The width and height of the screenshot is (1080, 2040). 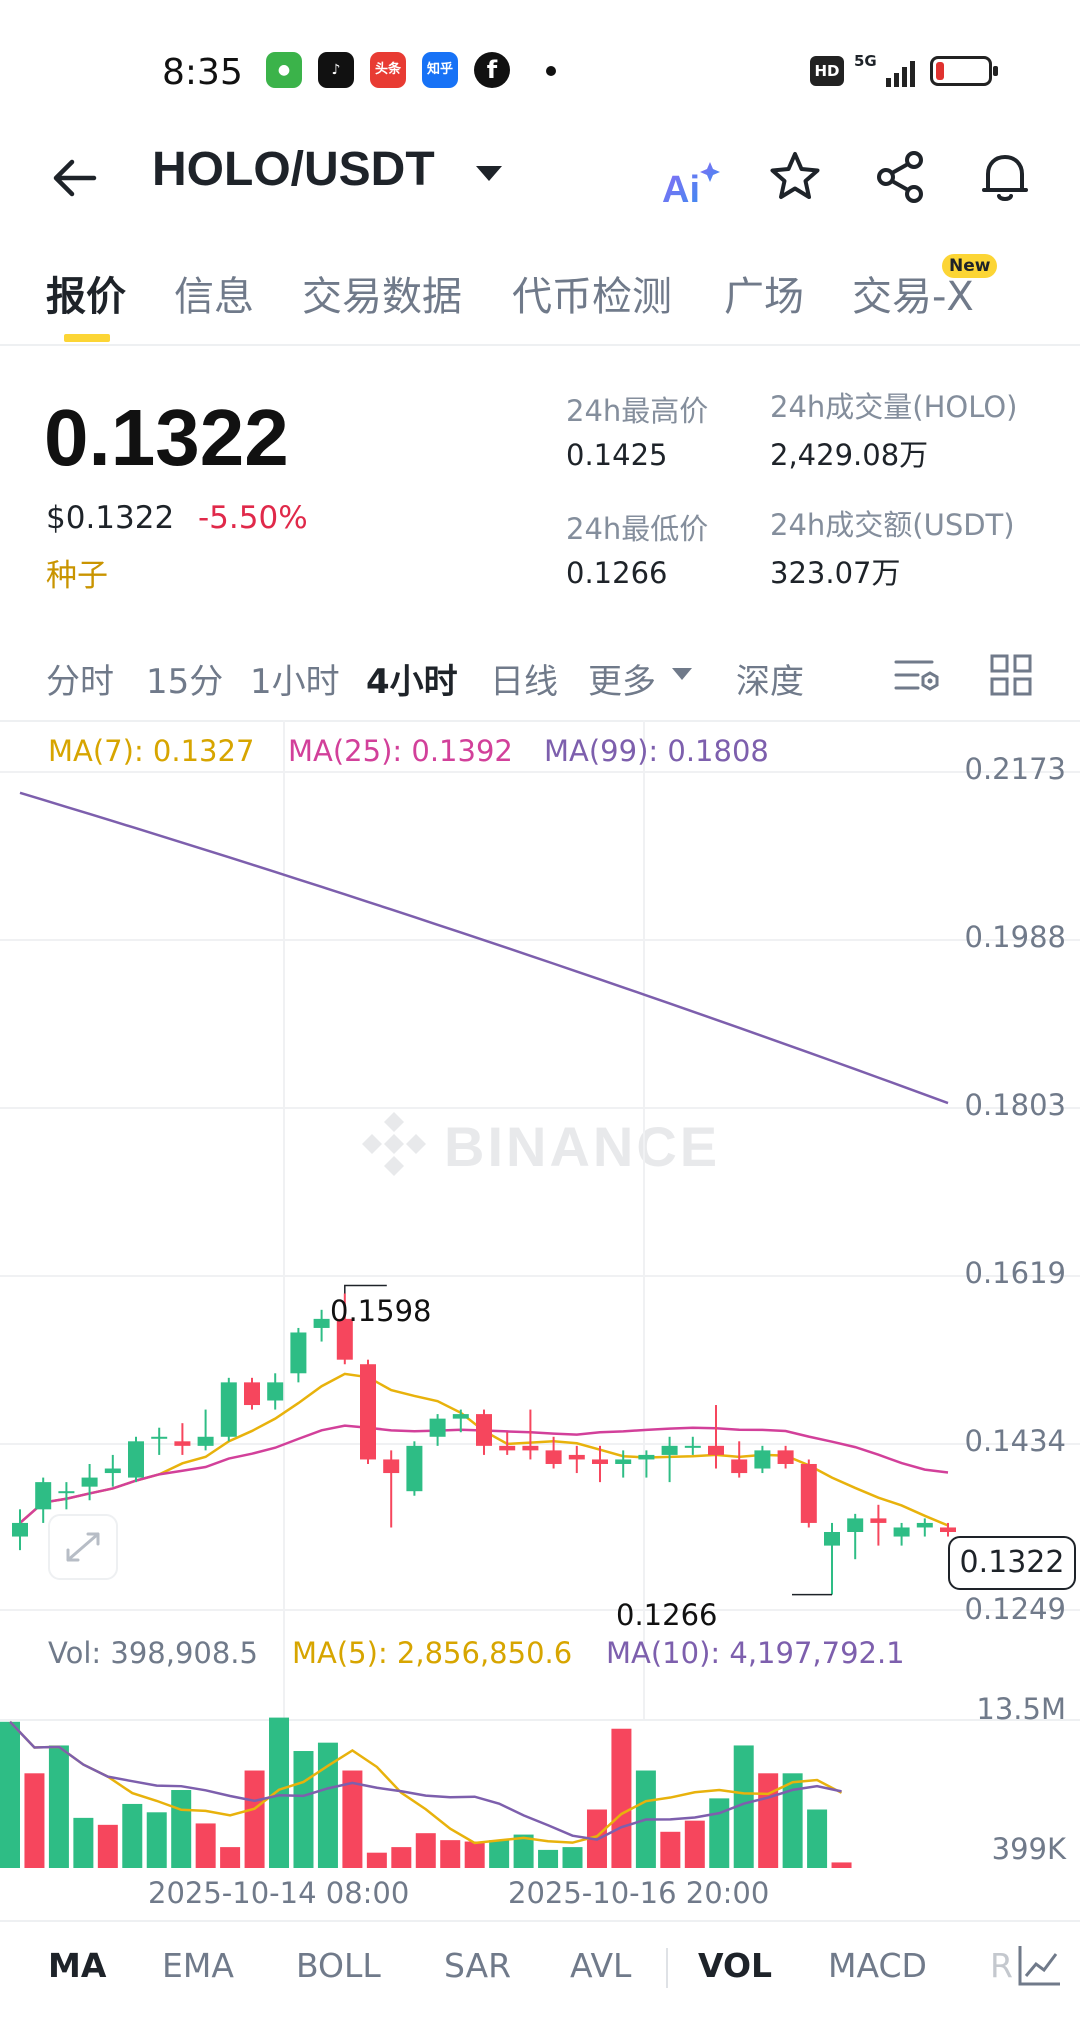 What do you see at coordinates (1028, 1849) in the screenshot?
I see `volume-y-tick: 399K` at bounding box center [1028, 1849].